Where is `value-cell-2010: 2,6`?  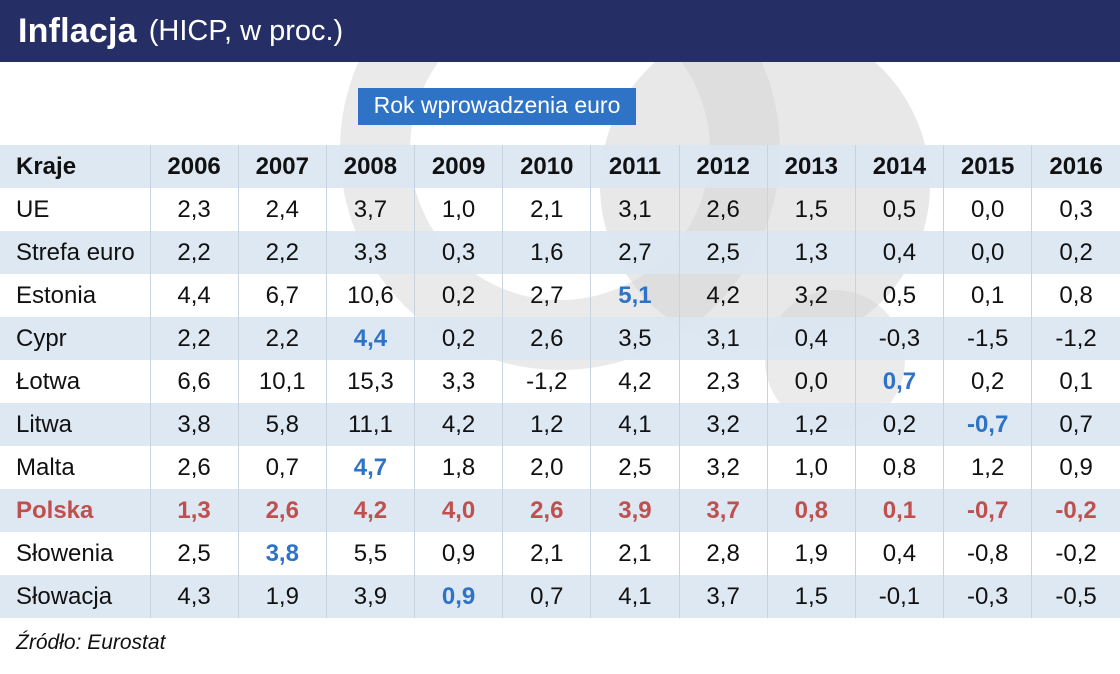 value-cell-2010: 2,6 is located at coordinates (546, 510).